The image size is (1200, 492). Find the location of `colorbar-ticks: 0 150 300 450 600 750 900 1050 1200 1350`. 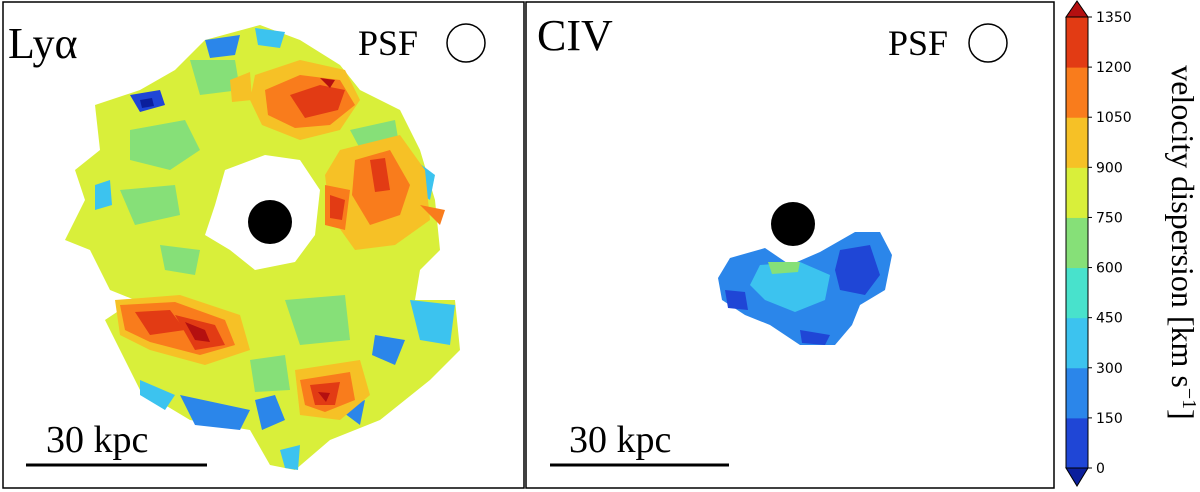

colorbar-ticks: 0 150 300 450 600 750 900 1050 1200 1350 is located at coordinates (1110, 243).